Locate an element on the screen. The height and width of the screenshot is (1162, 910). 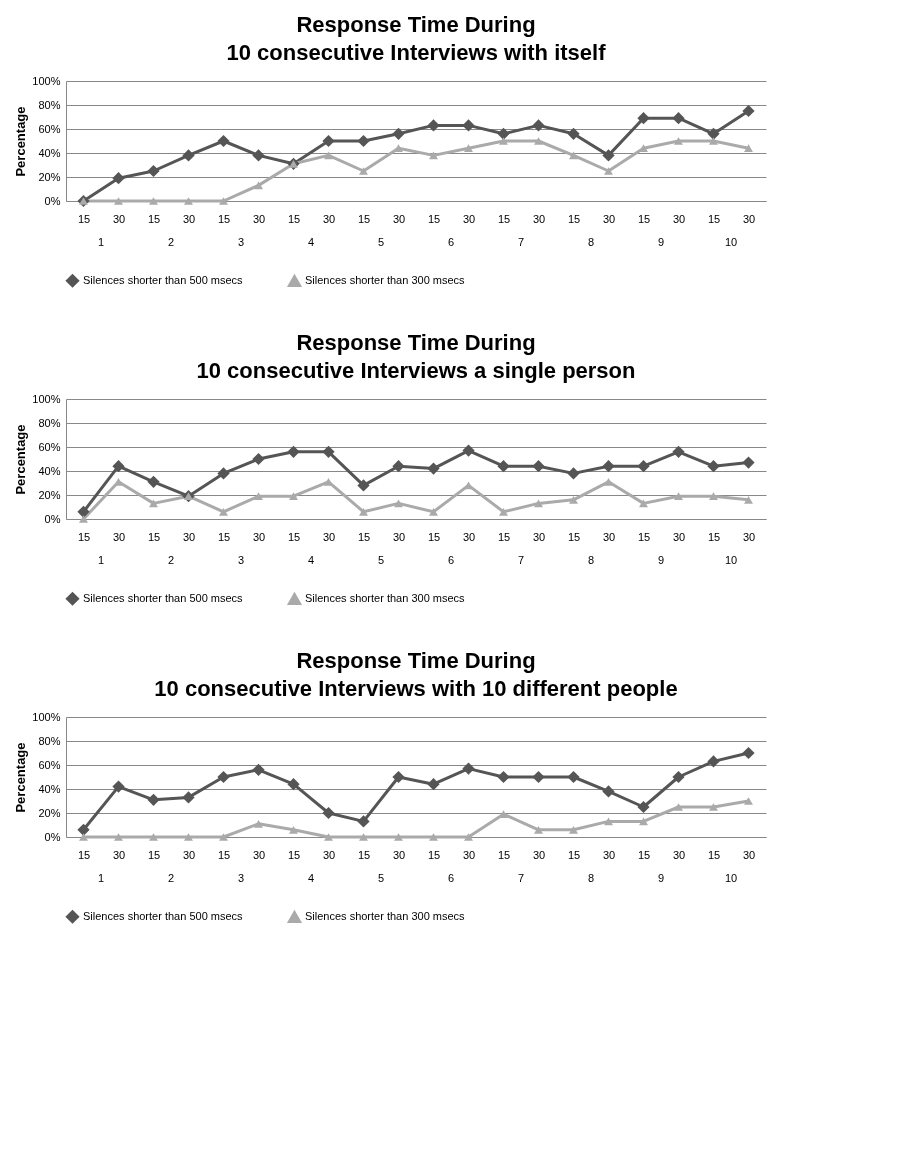
text: 4 is located at coordinates (311, 242).